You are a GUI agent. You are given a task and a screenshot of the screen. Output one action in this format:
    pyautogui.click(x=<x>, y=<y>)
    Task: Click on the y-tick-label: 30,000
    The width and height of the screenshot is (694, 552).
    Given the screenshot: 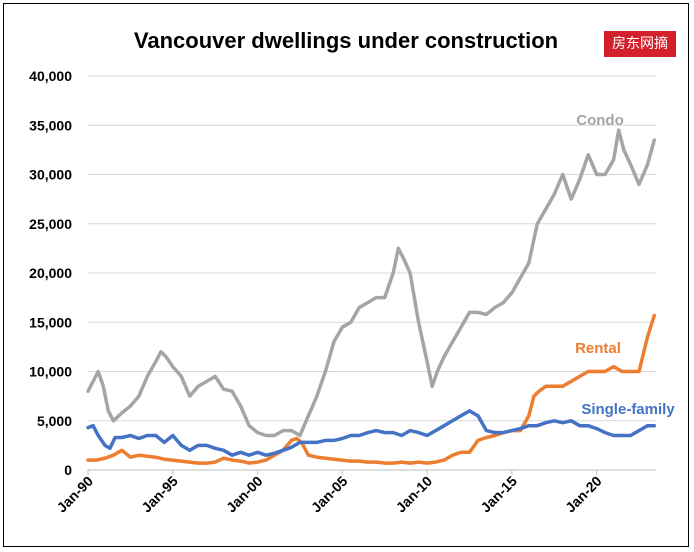 What is the action you would take?
    pyautogui.click(x=50, y=175)
    